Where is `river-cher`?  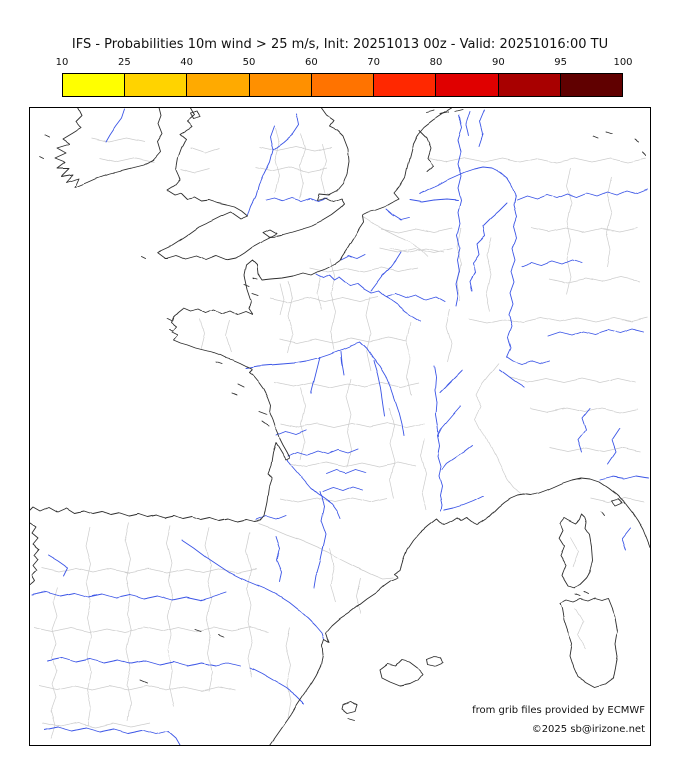
river-cher is located at coordinates (342, 363).